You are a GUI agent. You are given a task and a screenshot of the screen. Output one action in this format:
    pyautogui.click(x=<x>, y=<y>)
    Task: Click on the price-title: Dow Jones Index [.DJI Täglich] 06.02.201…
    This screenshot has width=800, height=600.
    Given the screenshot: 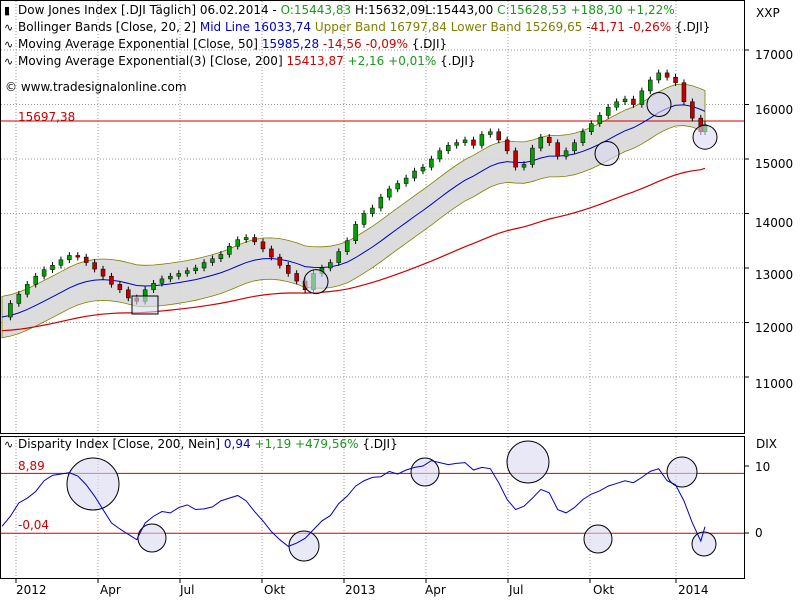 What is the action you would take?
    pyautogui.click(x=143, y=10)
    